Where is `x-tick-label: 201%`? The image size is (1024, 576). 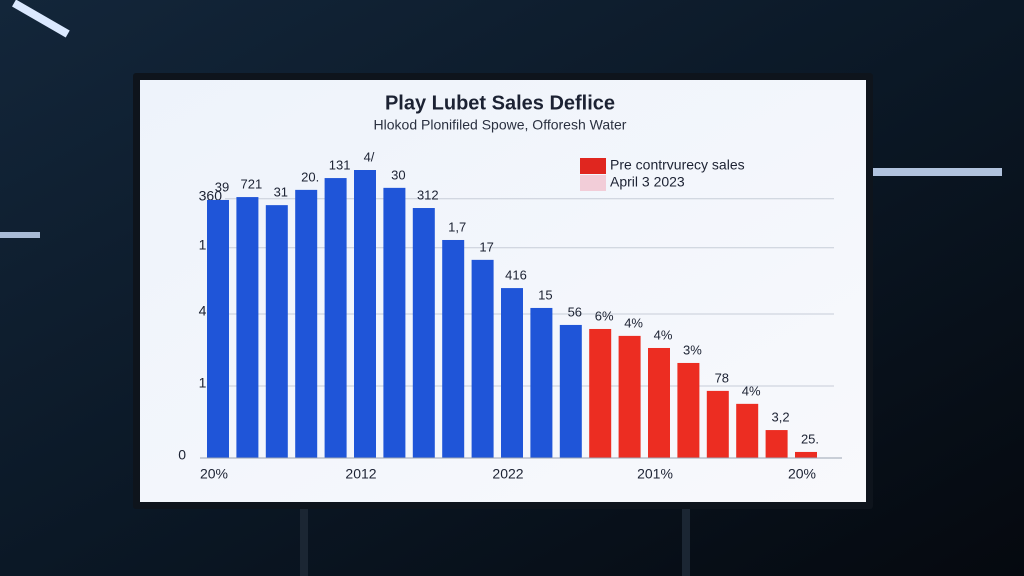 x-tick-label: 201% is located at coordinates (655, 474).